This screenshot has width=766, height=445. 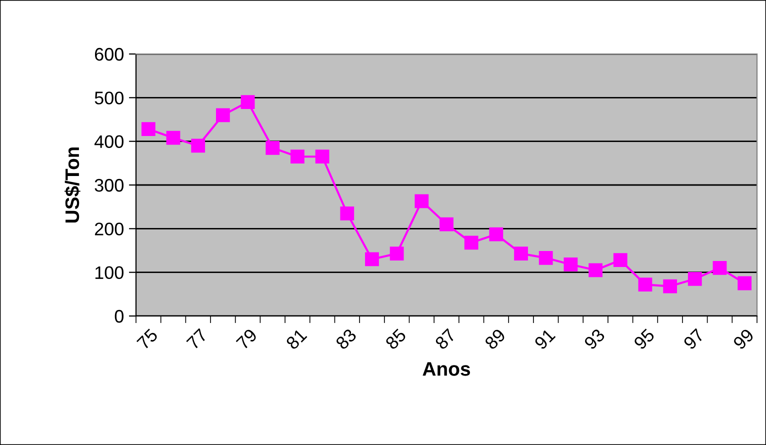 I want to click on x-tick-label: 97, so click(x=693, y=339).